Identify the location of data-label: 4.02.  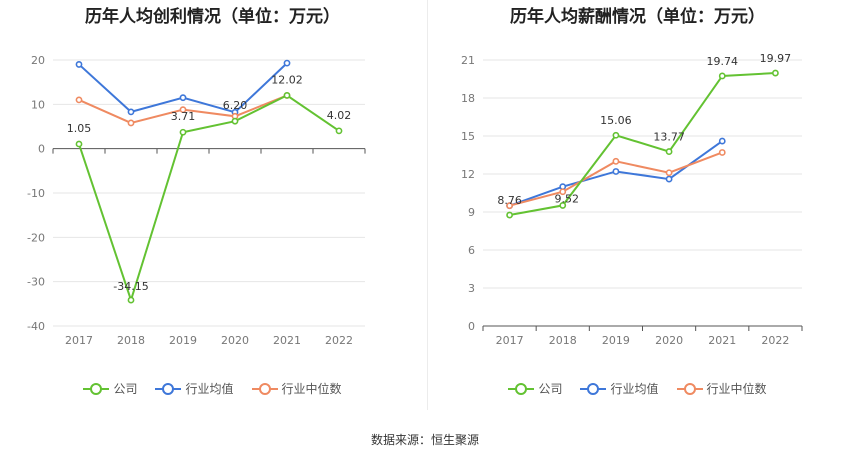
(339, 115).